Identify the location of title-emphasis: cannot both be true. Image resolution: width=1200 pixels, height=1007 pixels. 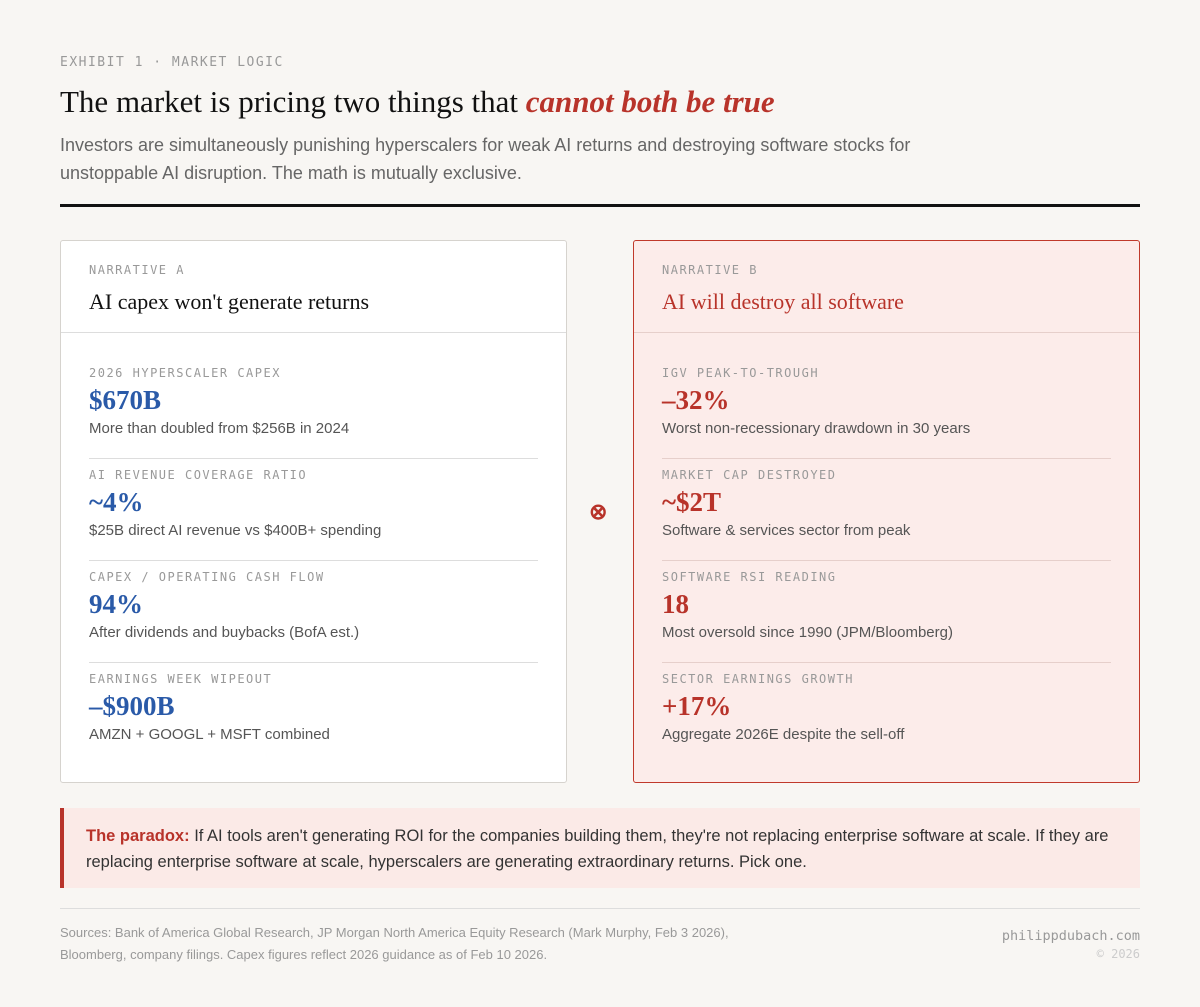
(650, 101).